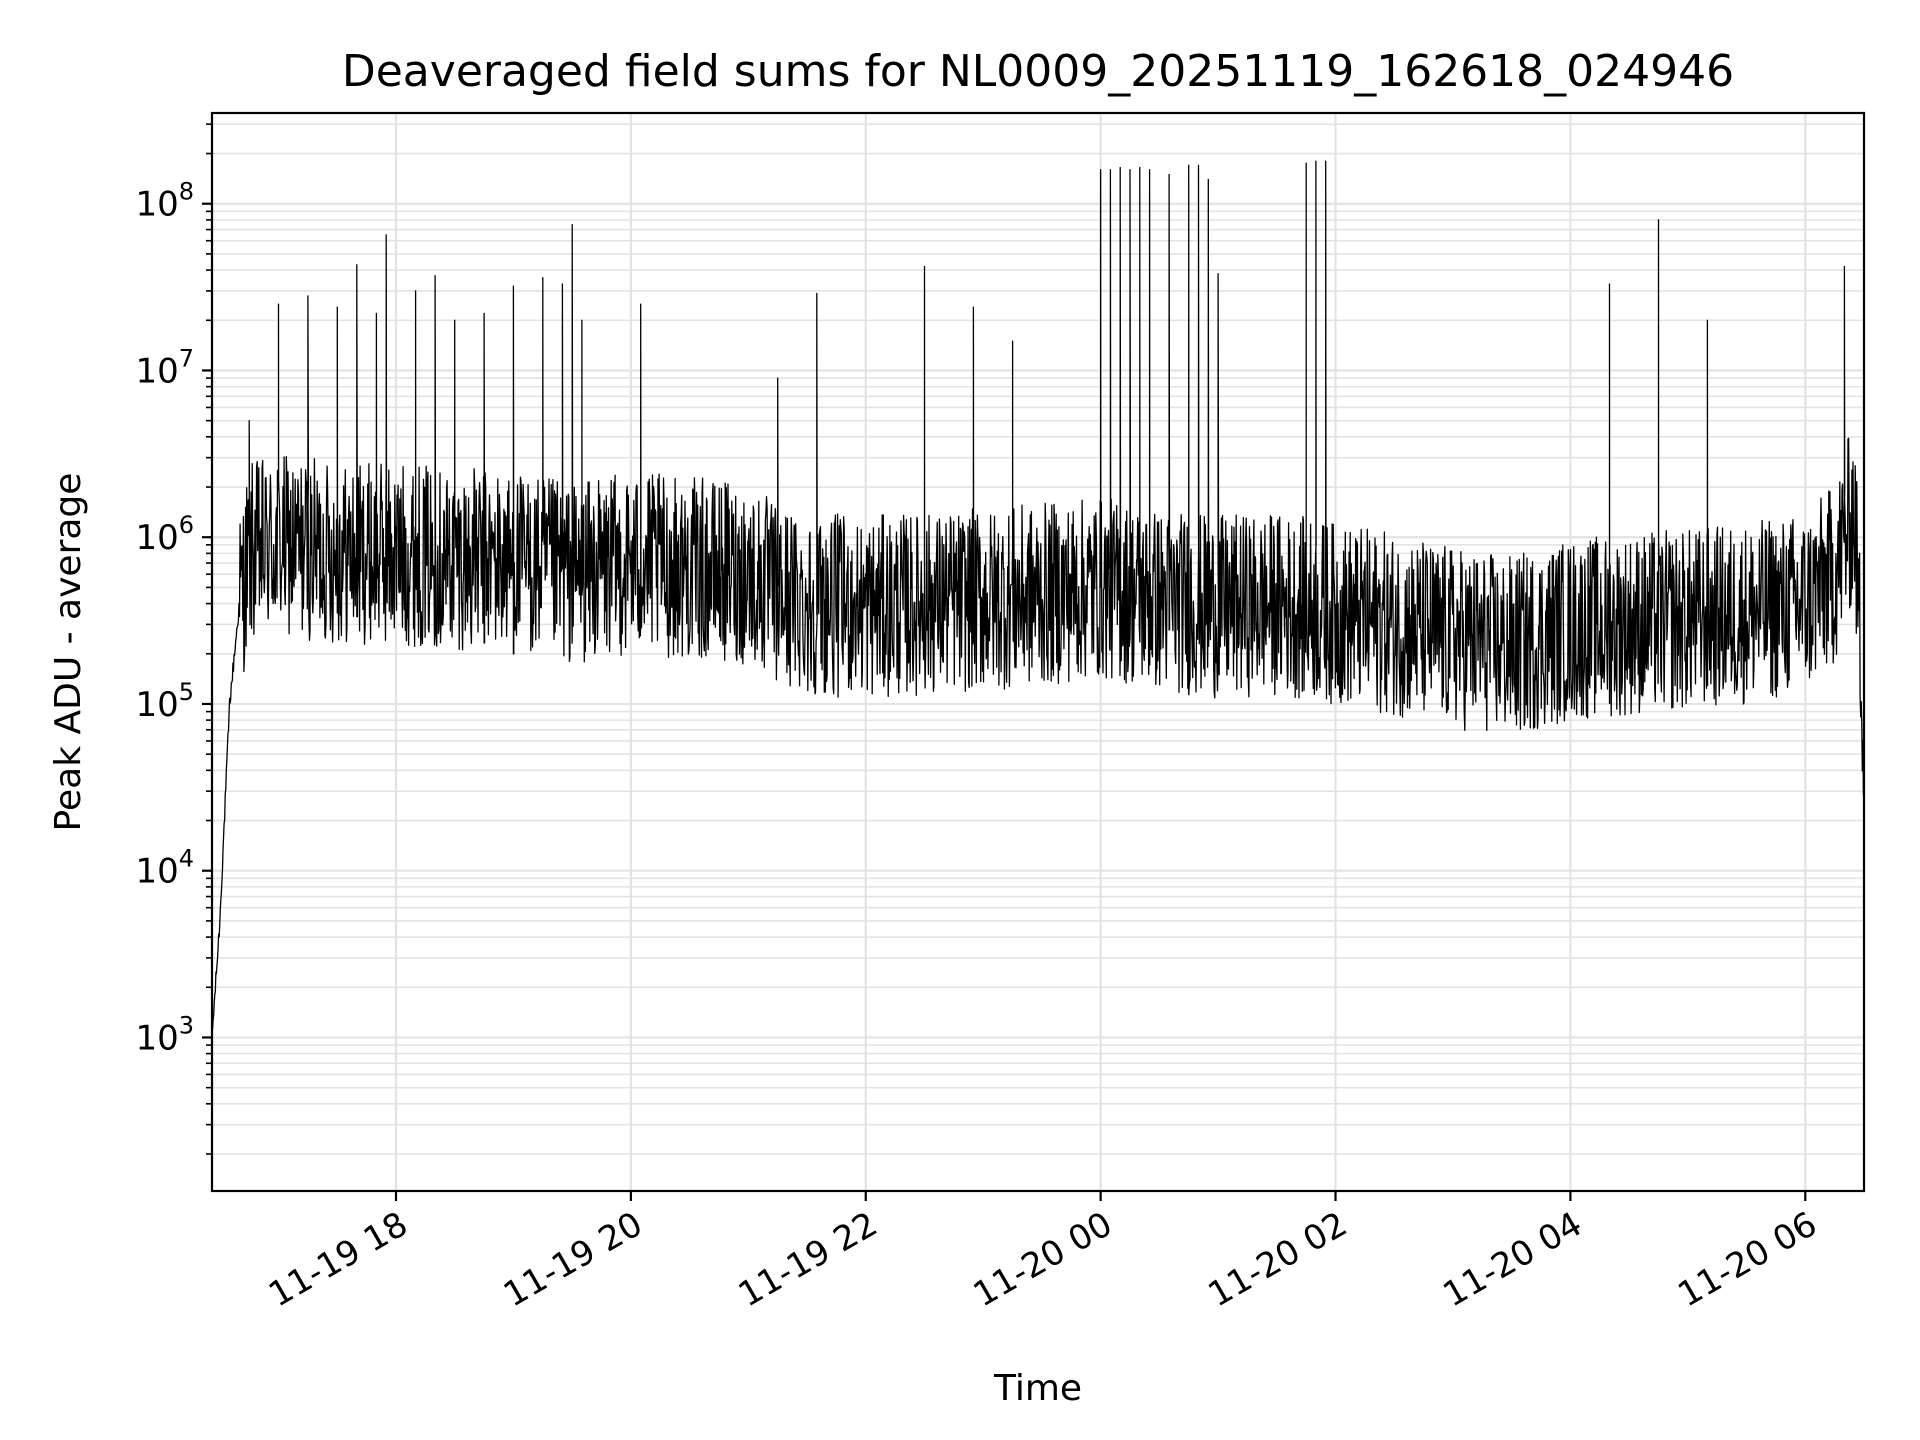  I want to click on x-tick-label: 11-19 18, so click(338, 1259).